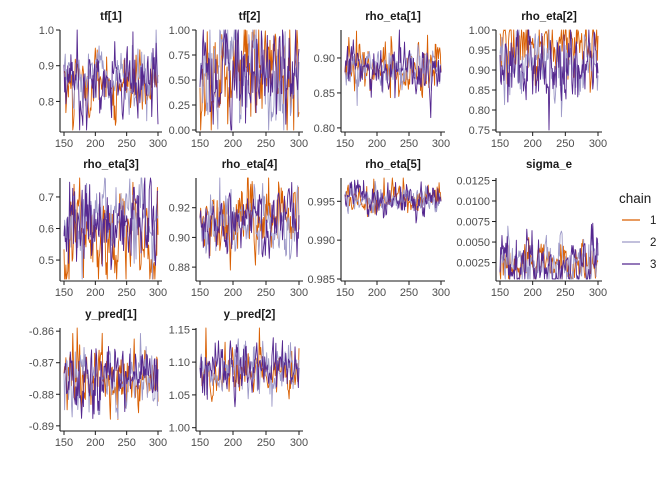  Describe the element at coordinates (111, 315) in the screenshot. I see `panel-title: y_pred[1]` at that location.